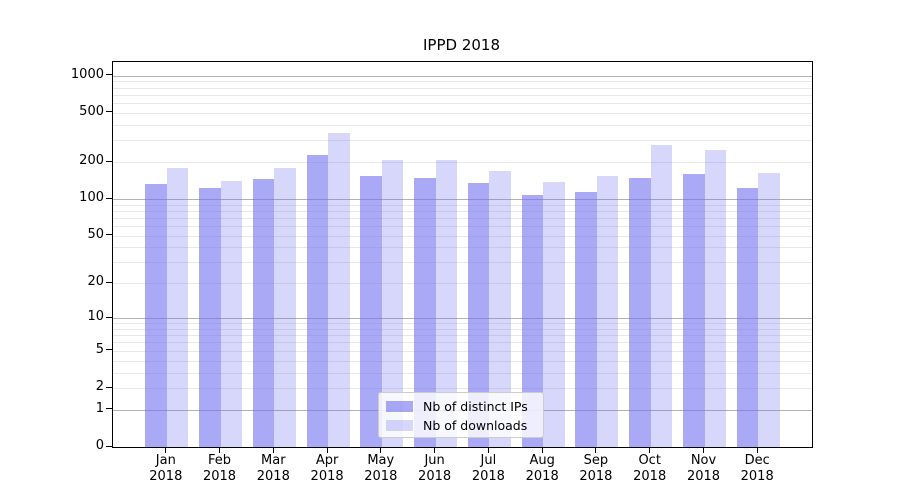  I want to click on bar-nb-of-distinct-ips-sep-2018, so click(586, 319).